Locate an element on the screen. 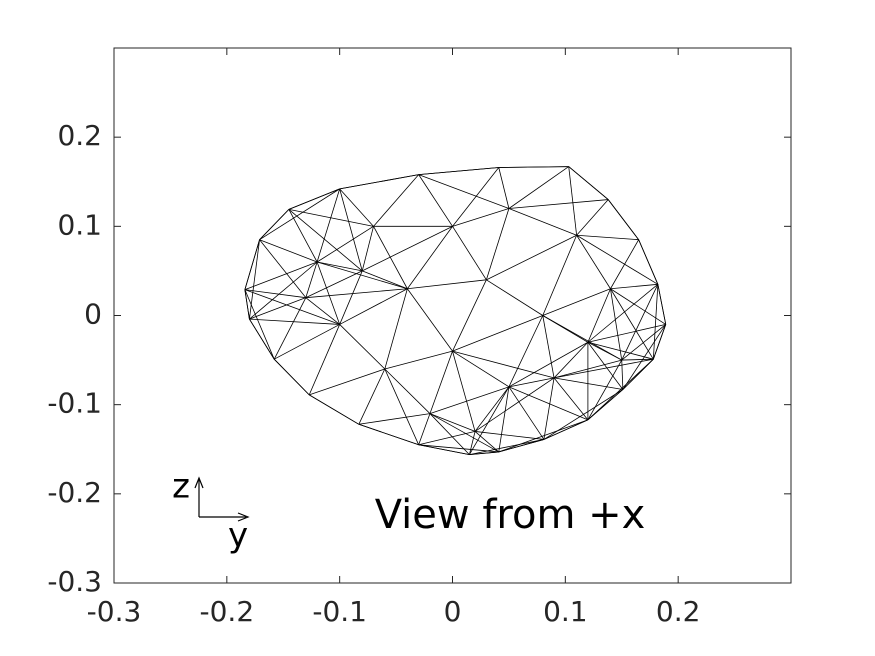 The image size is (875, 656). triad-z-label: z is located at coordinates (181, 487).